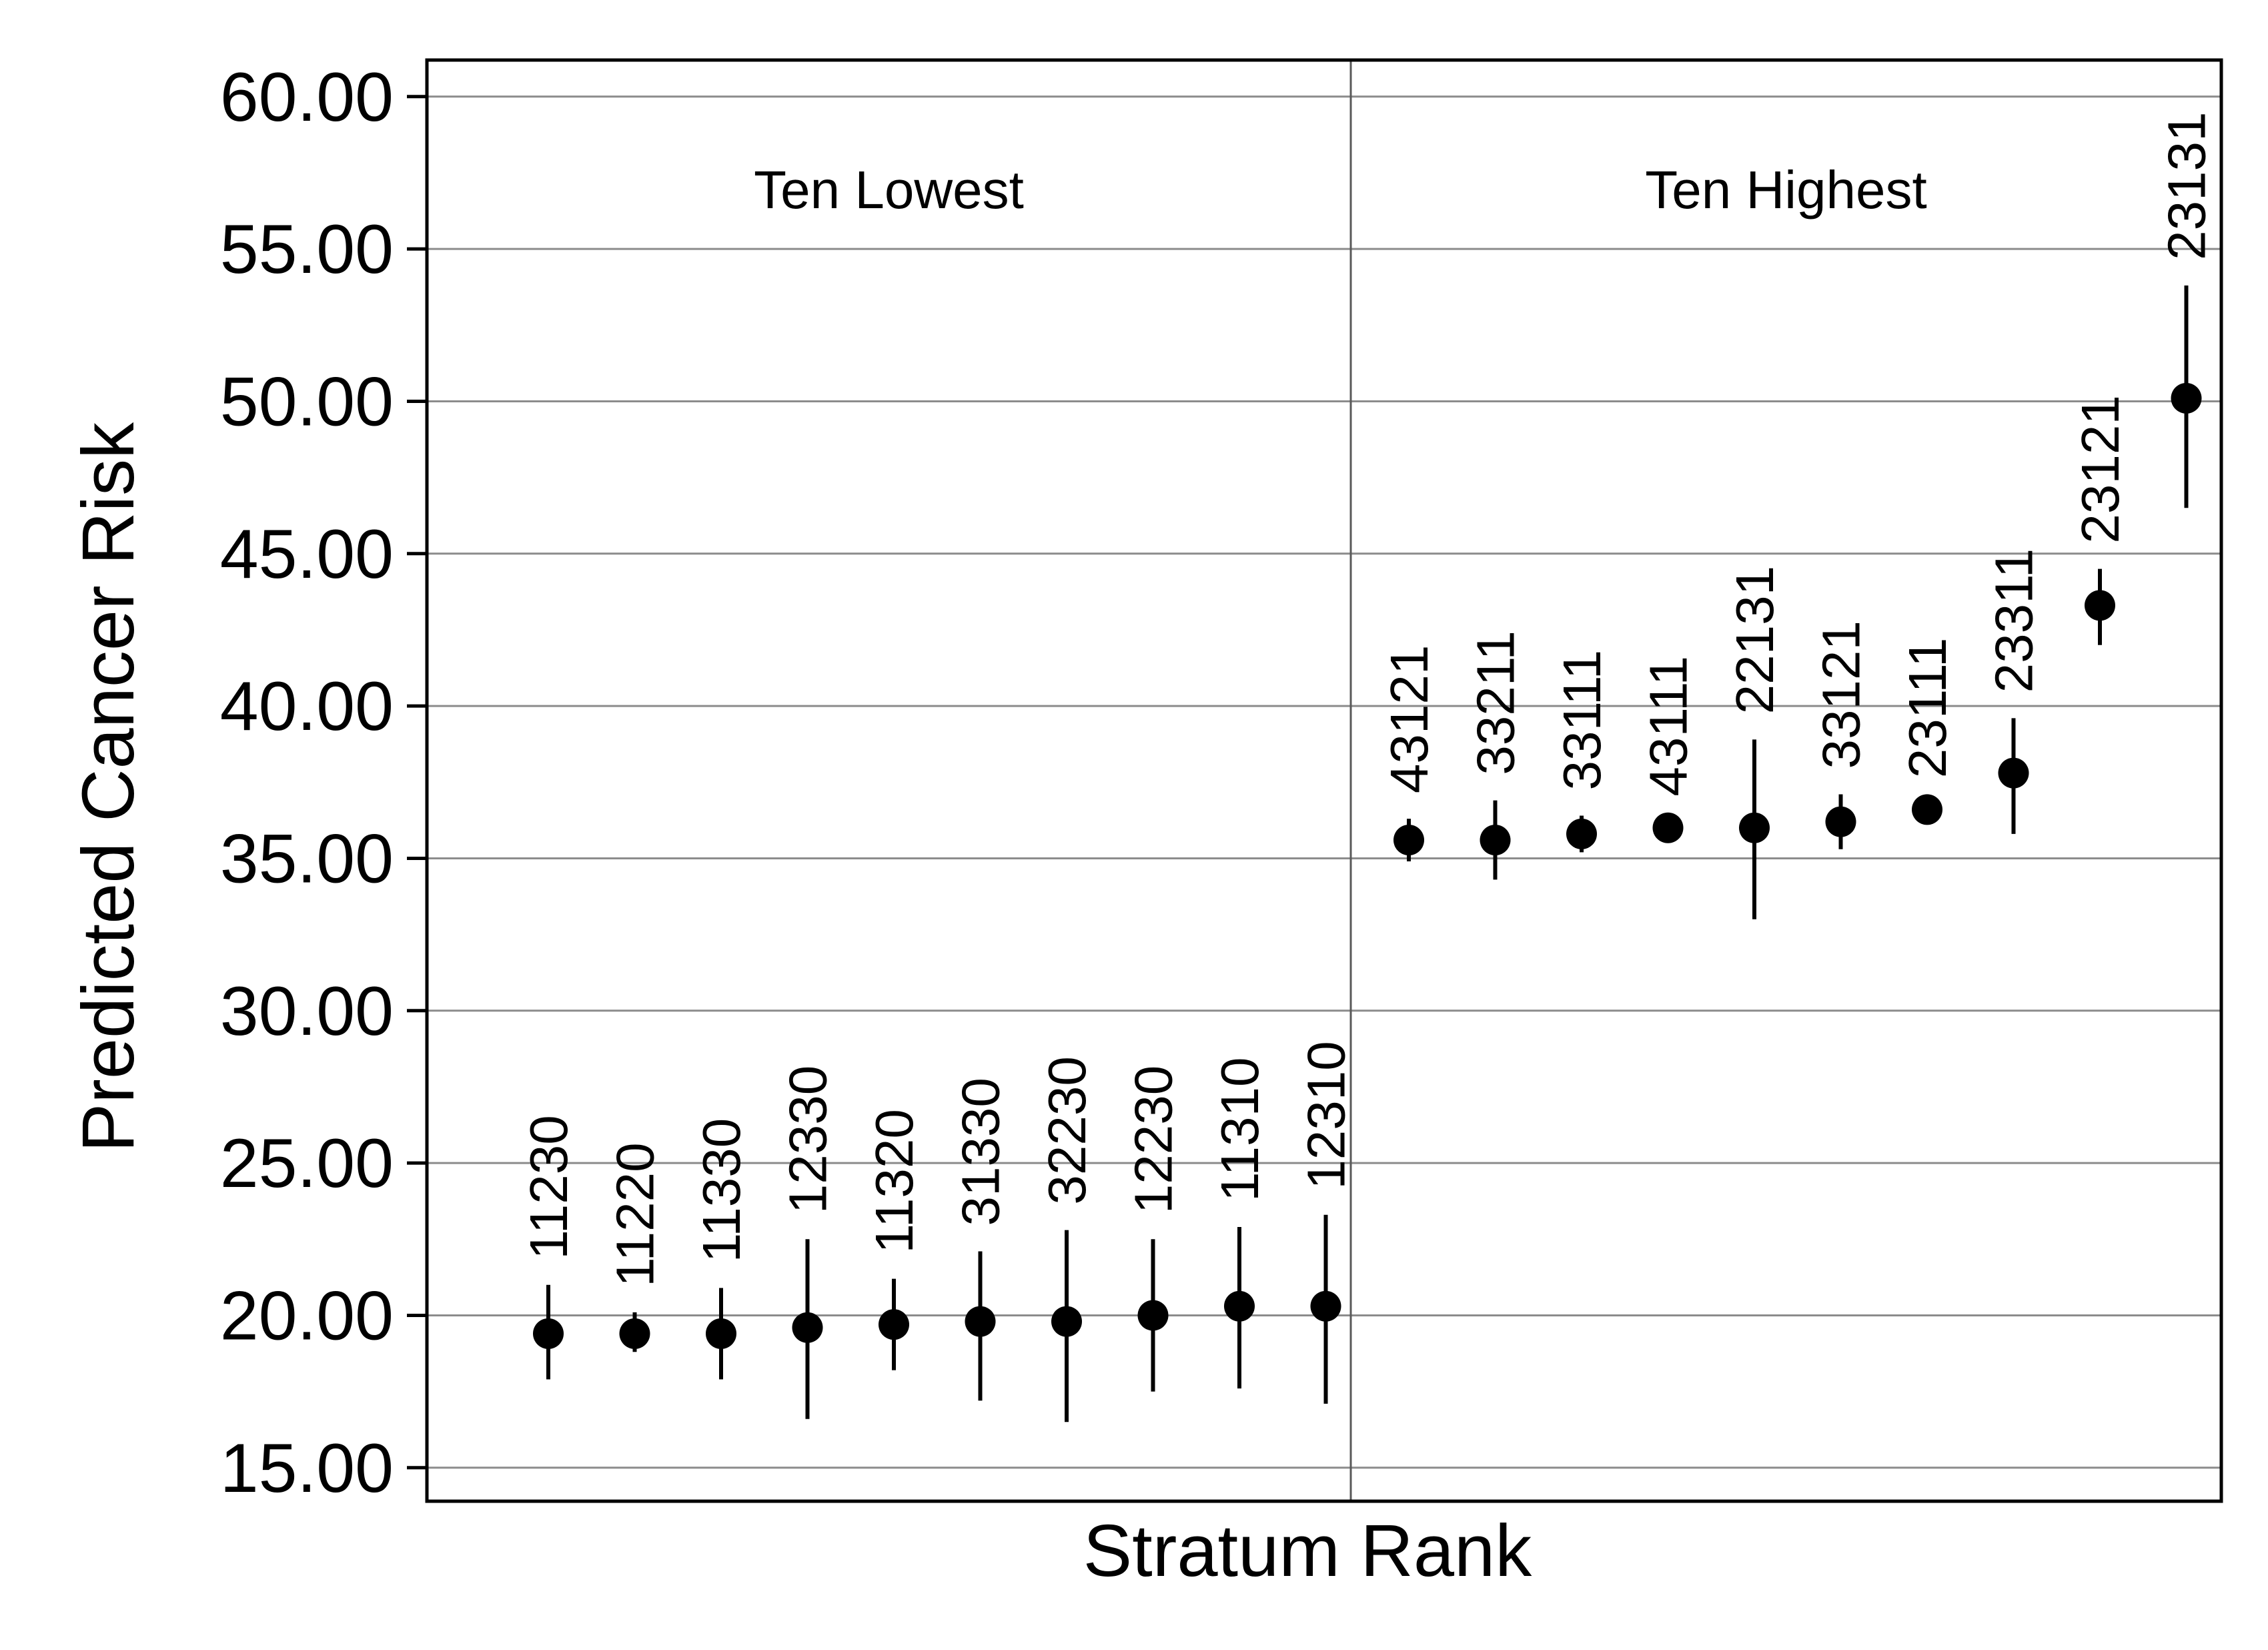  Describe the element at coordinates (108, 787) in the screenshot. I see `y-axis-title: Predicted Cancer Risk` at that location.